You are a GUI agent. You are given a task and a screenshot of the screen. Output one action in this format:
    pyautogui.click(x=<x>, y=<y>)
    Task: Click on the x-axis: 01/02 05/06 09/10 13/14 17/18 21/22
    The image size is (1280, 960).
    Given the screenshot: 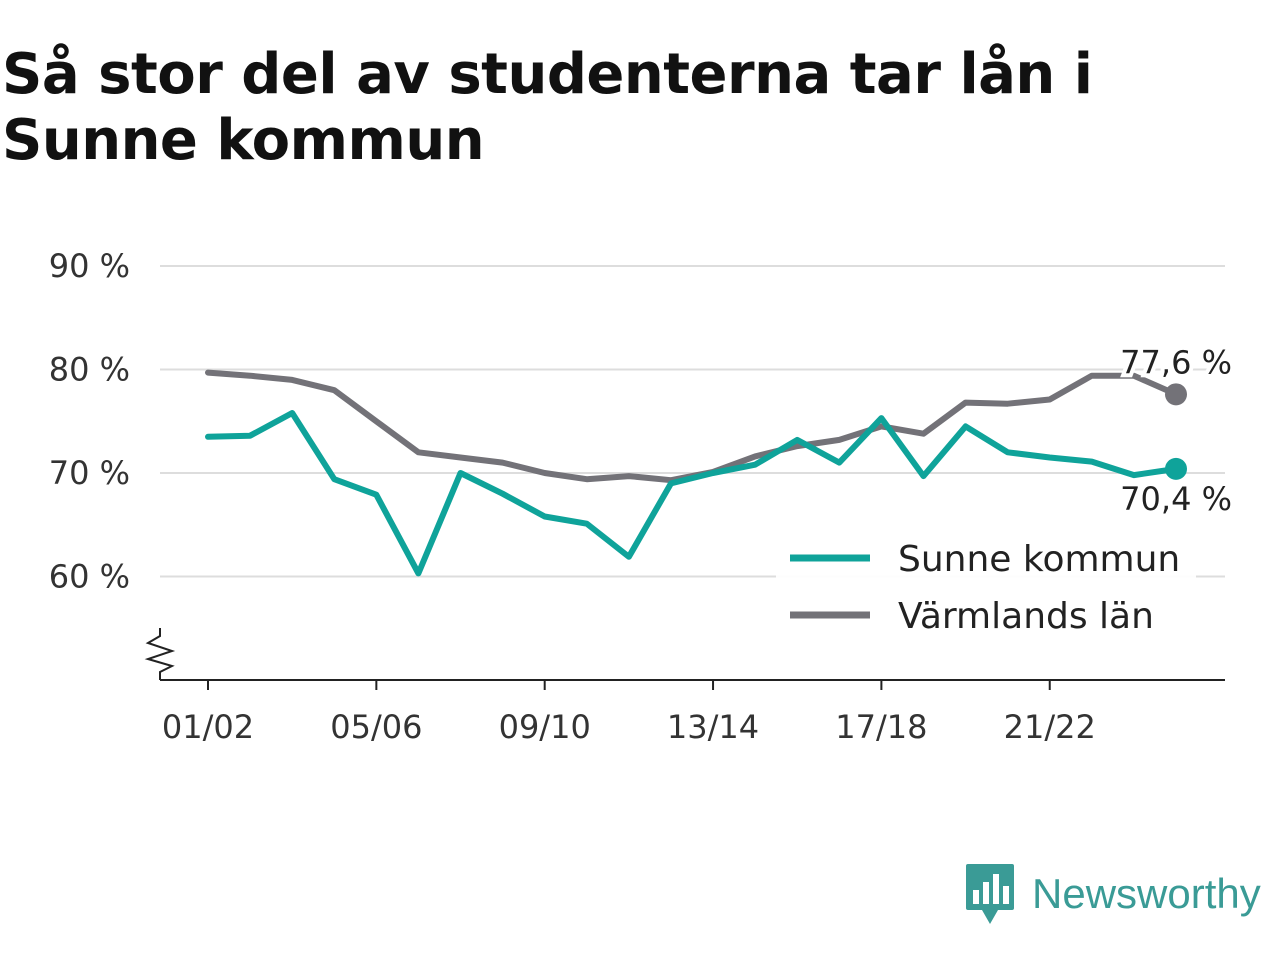 What is the action you would take?
    pyautogui.click(x=692, y=712)
    